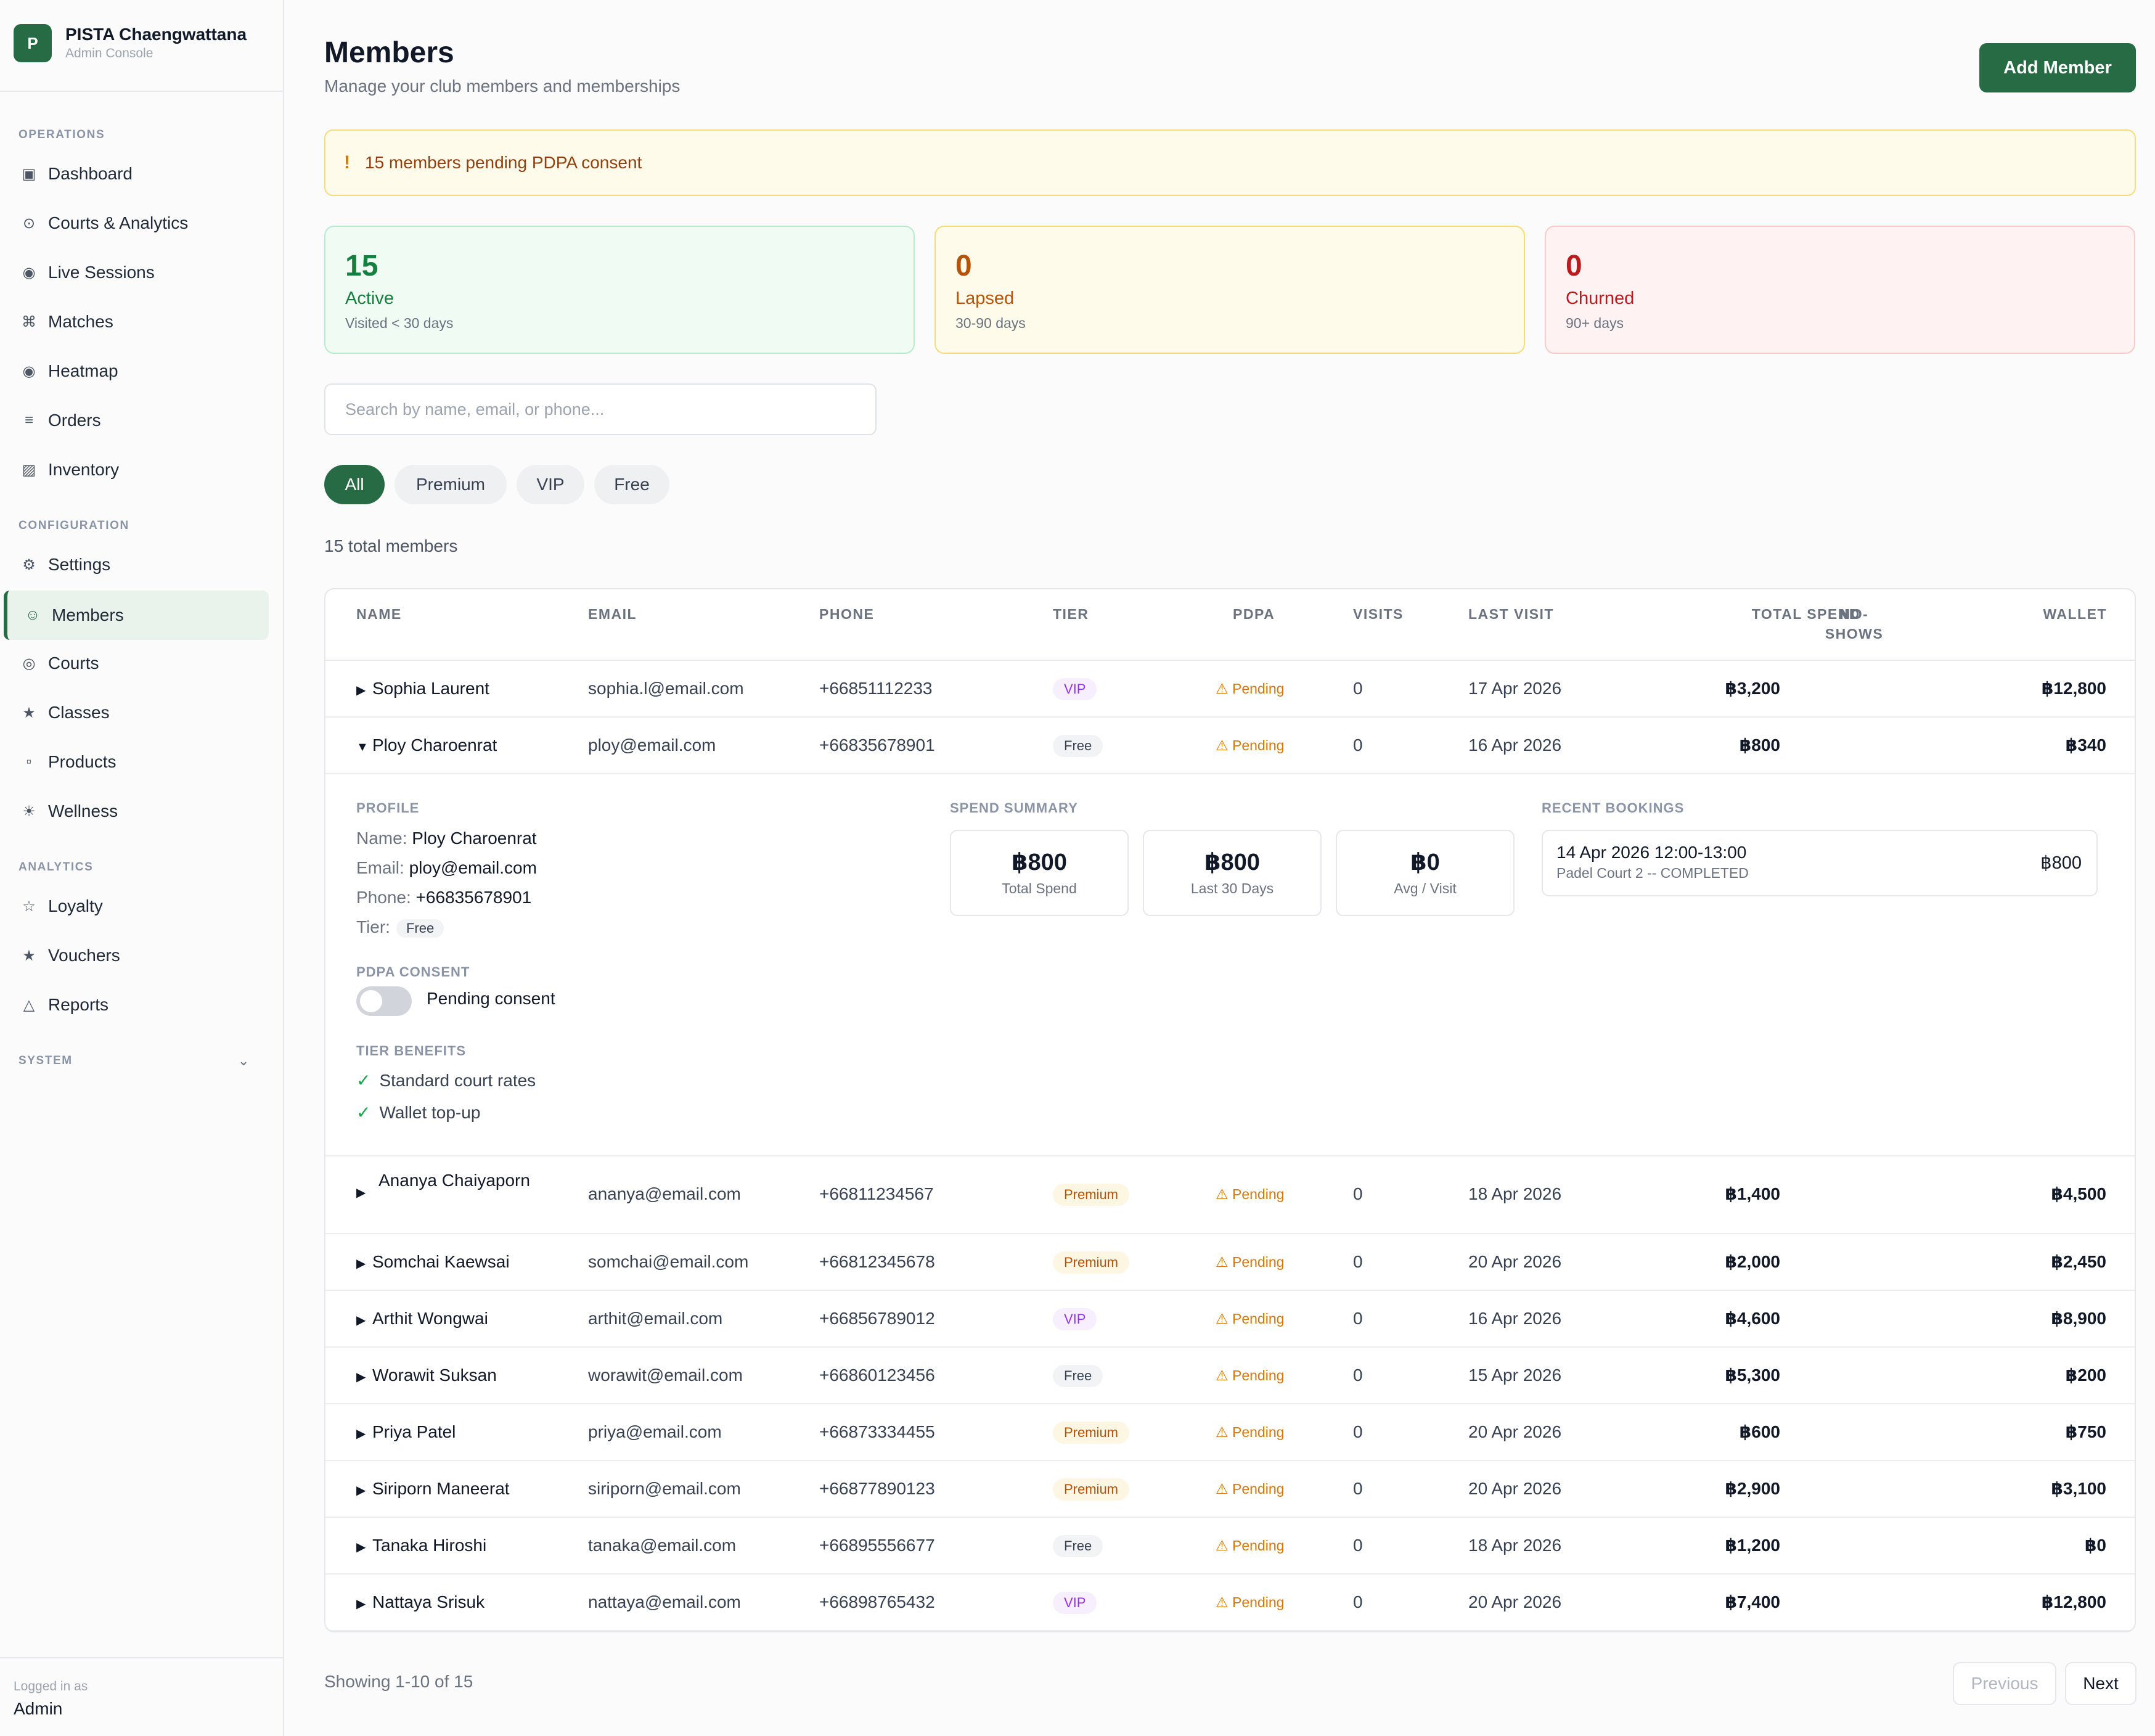  I want to click on tier-badge: Premium, so click(1091, 1433).